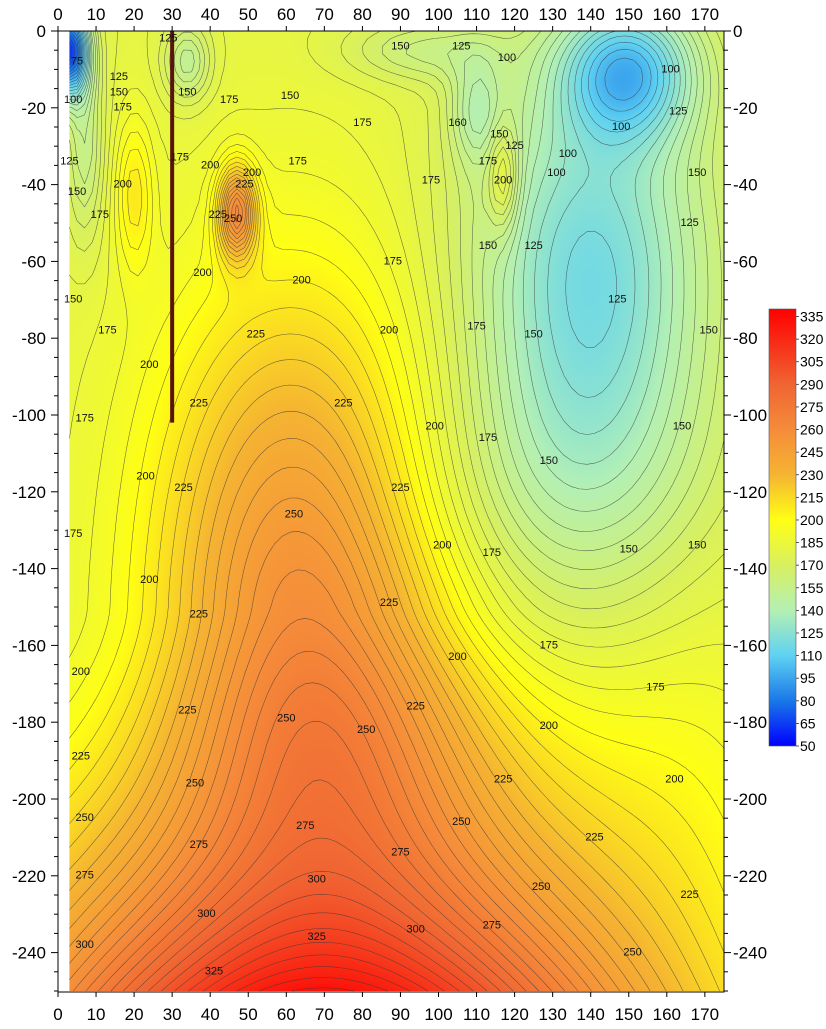  What do you see at coordinates (750, 876) in the screenshot?
I see `y-tick-label-right: -220` at bounding box center [750, 876].